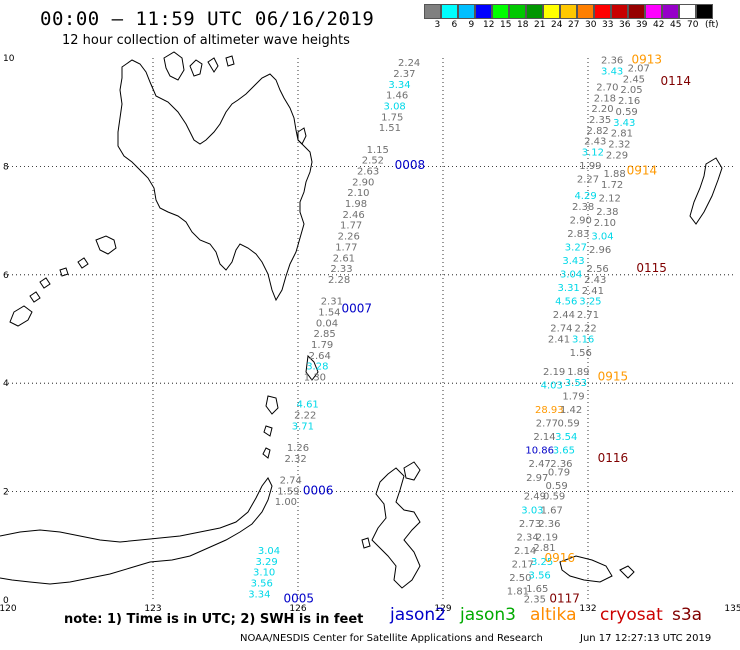 The width and height of the screenshot is (740, 650). What do you see at coordinates (676, 81) in the screenshot?
I see `pass-label: 0114` at bounding box center [676, 81].